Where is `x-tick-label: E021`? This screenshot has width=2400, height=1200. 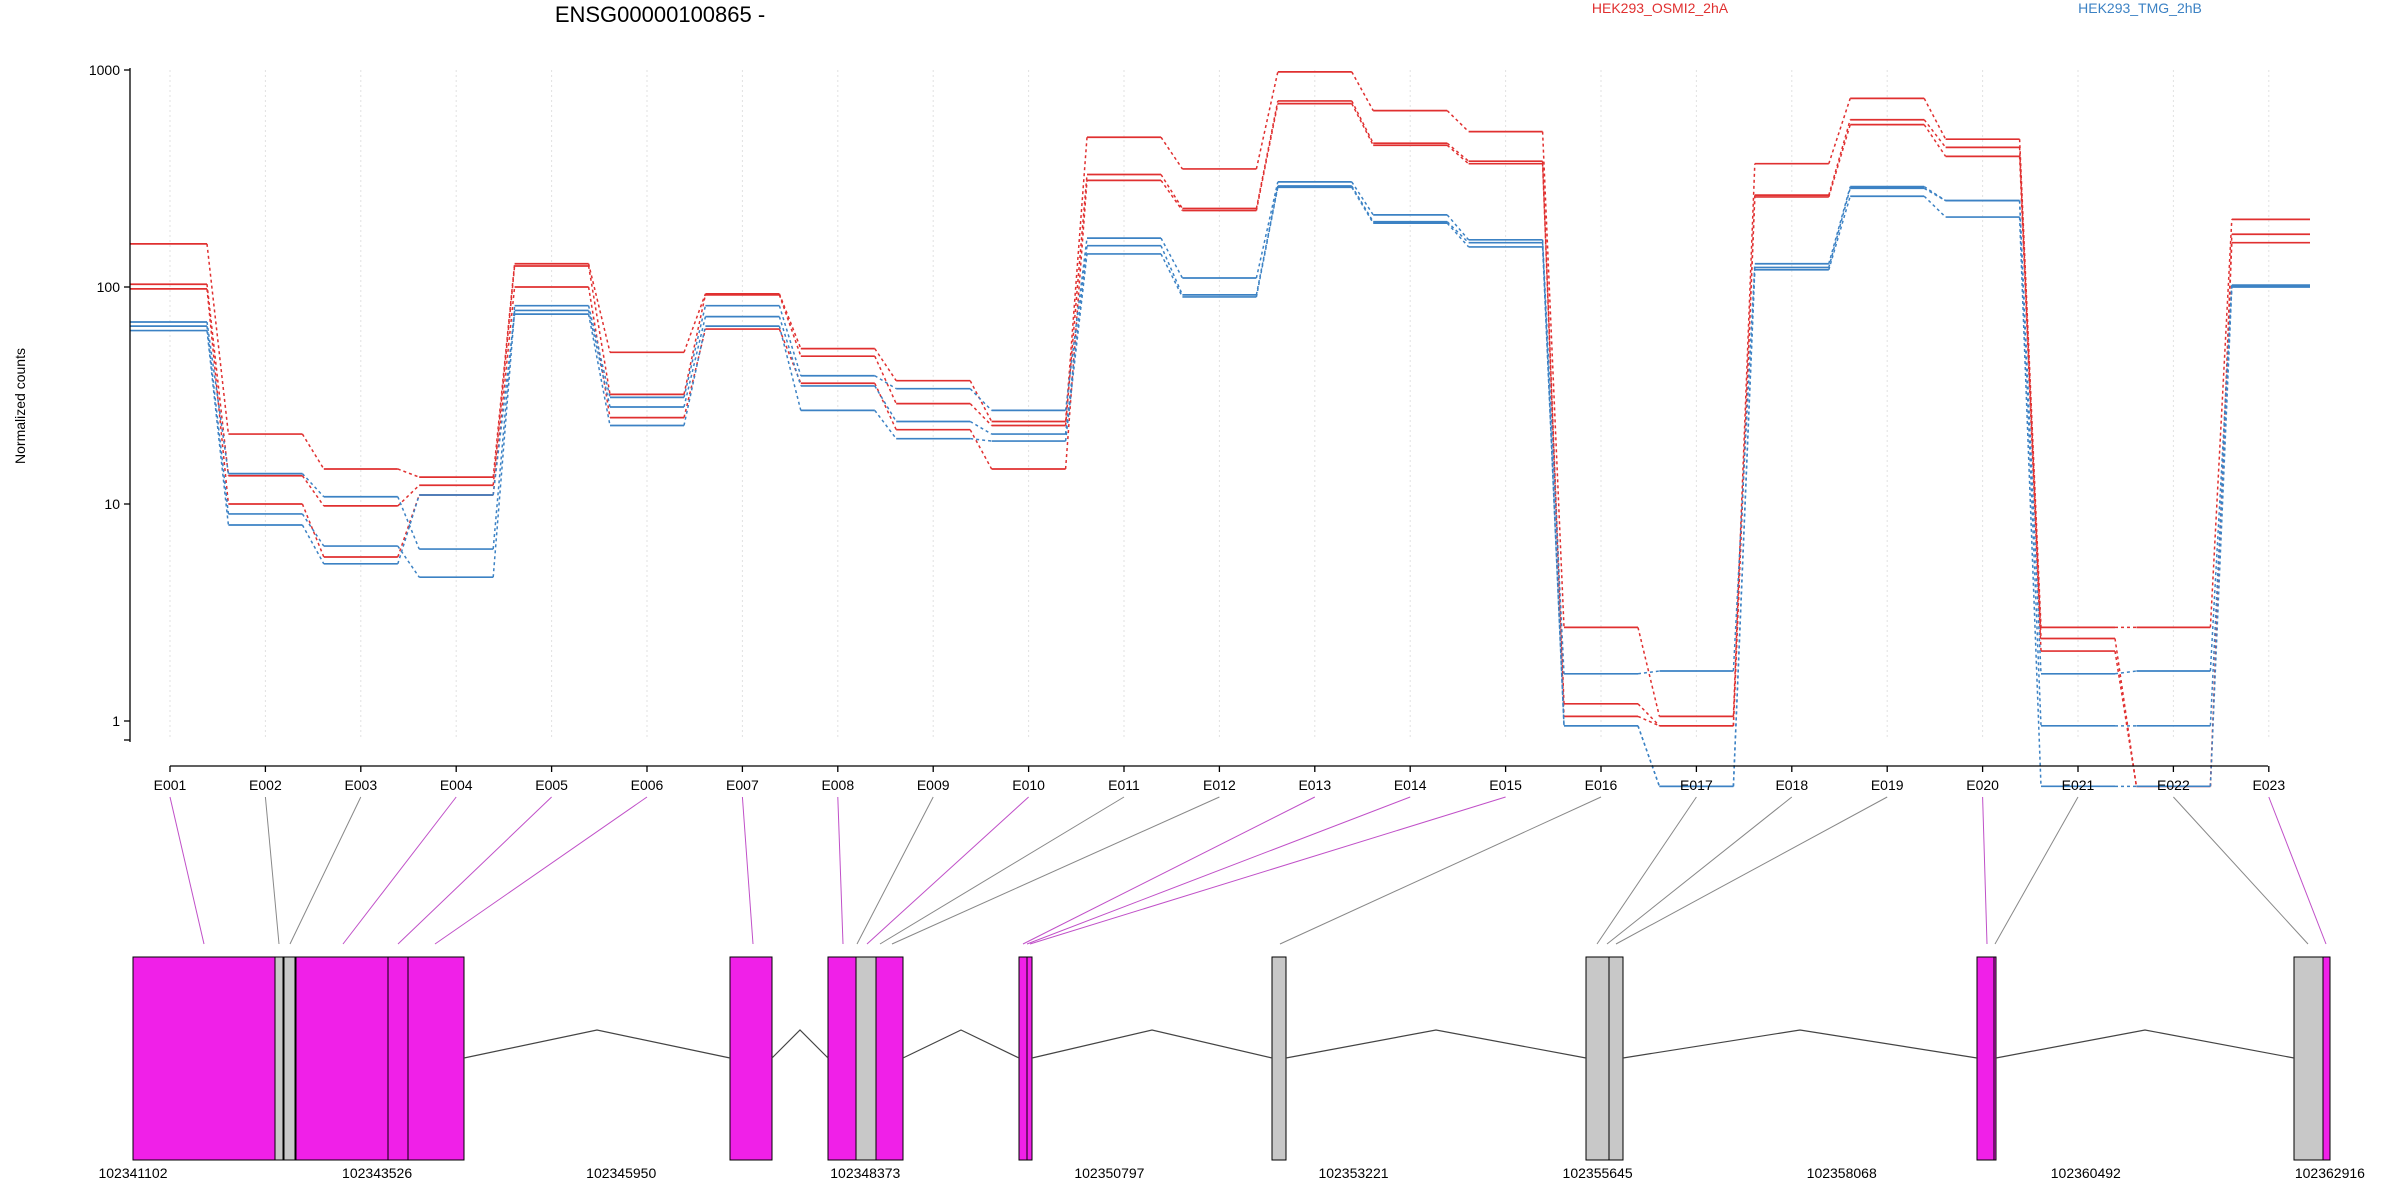 x-tick-label: E021 is located at coordinates (2078, 785).